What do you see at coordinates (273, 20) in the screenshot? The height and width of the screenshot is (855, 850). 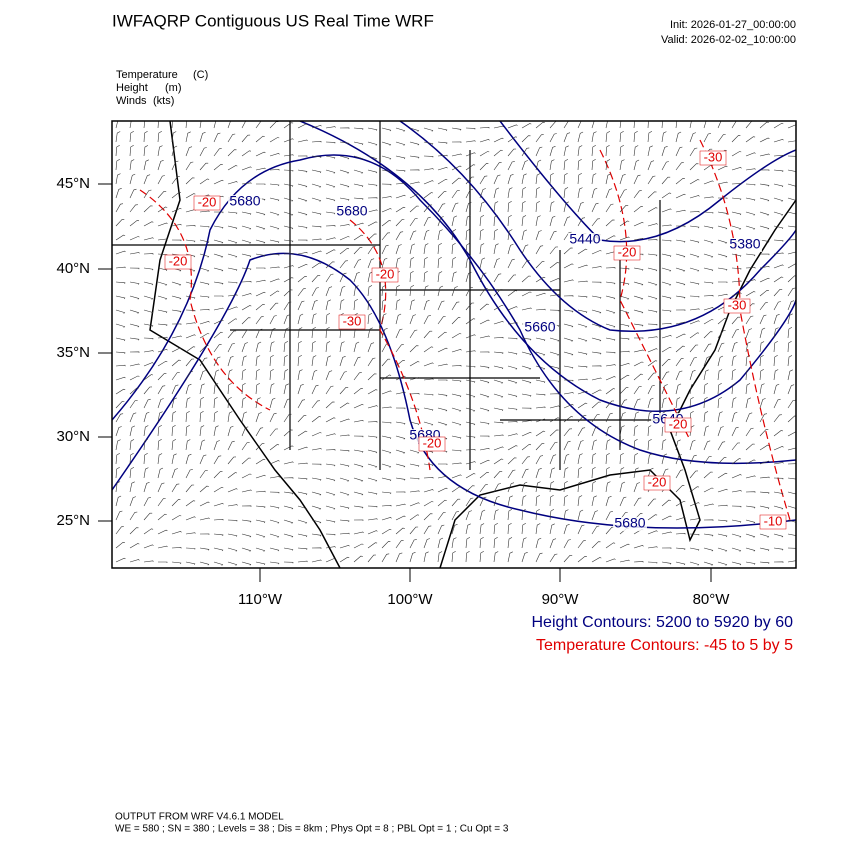 I see `title: IWFAQRP Contiguous US Real Time WRF` at bounding box center [273, 20].